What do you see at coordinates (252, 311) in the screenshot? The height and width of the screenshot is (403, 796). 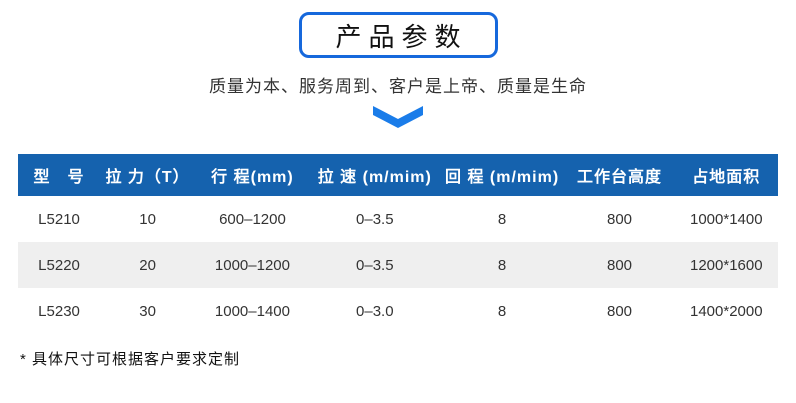 I see `cell-stroke: 1000–1400` at bounding box center [252, 311].